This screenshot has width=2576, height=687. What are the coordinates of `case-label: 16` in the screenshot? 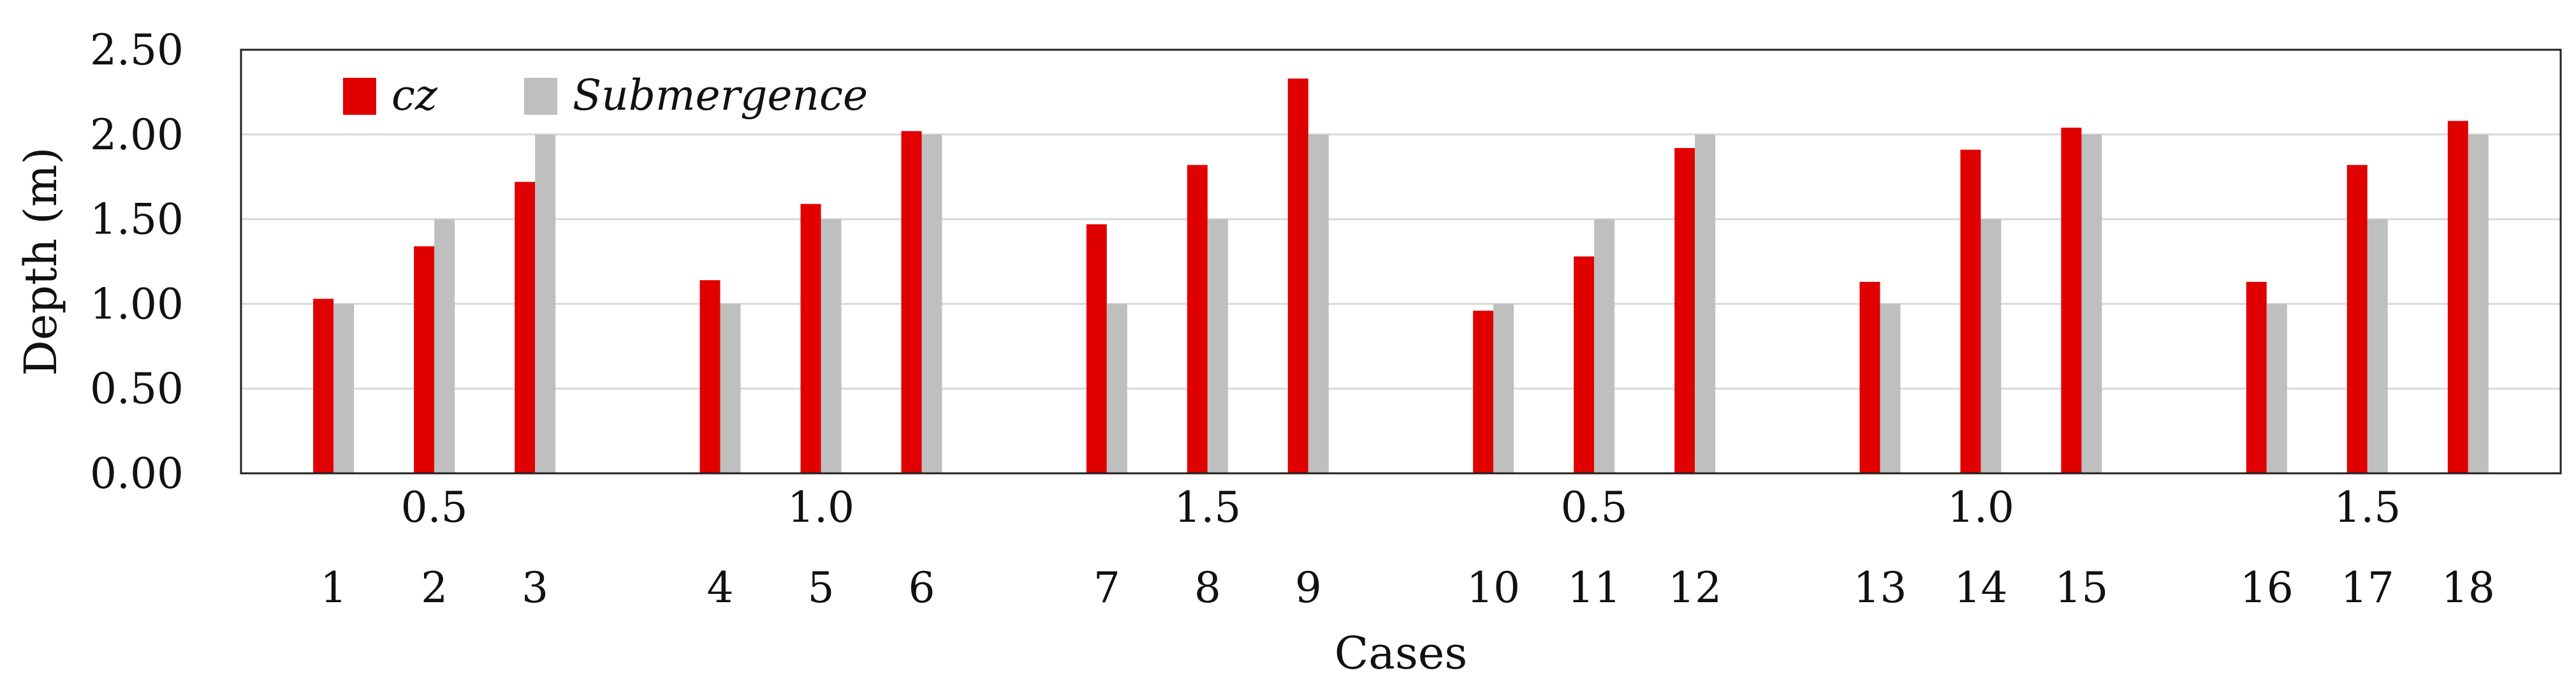 It's located at (2267, 587).